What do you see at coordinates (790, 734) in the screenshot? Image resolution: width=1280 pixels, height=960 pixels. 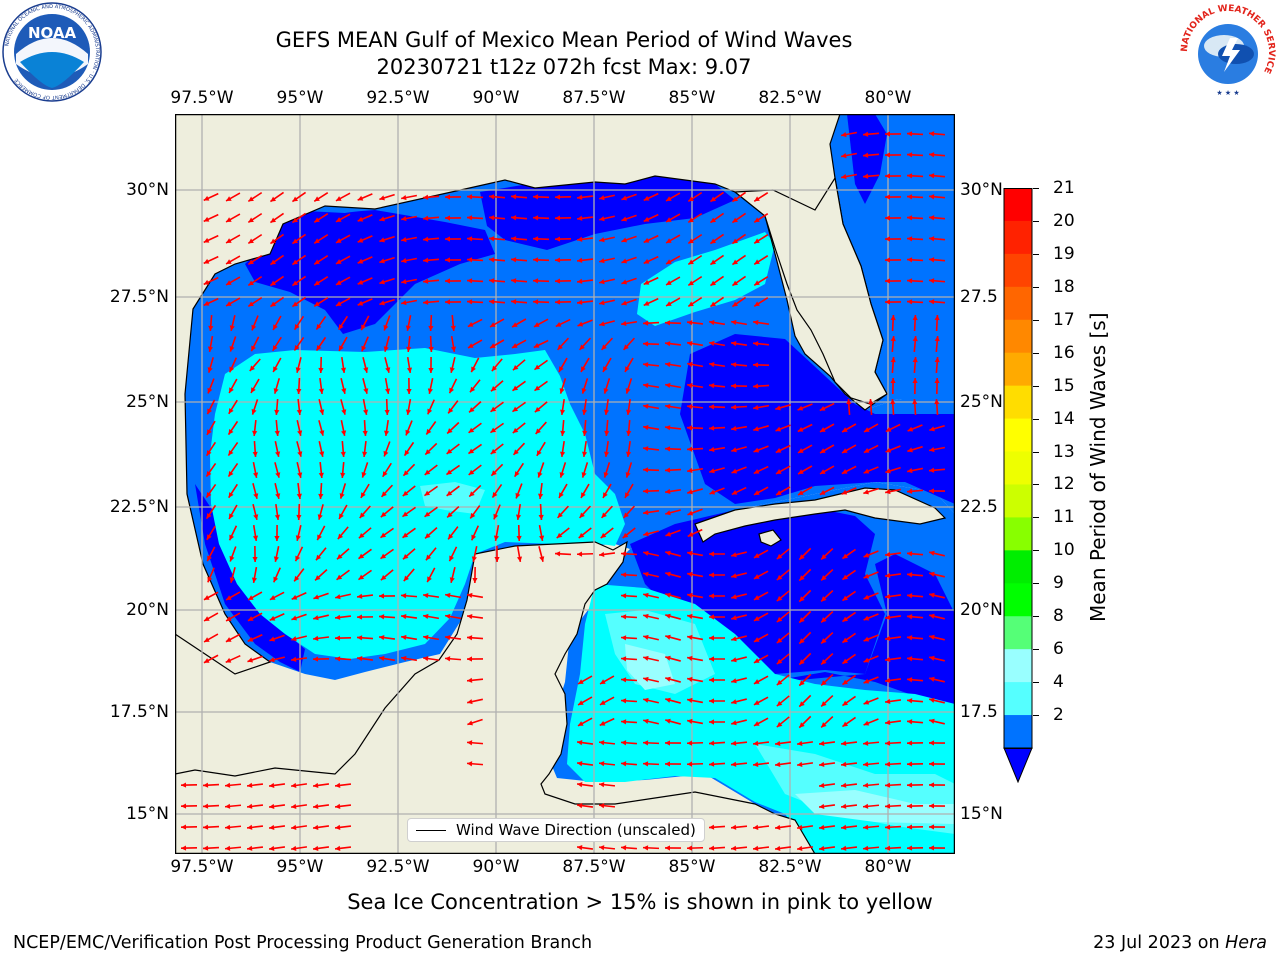 I see `ocean-period-8-9-field` at bounding box center [790, 734].